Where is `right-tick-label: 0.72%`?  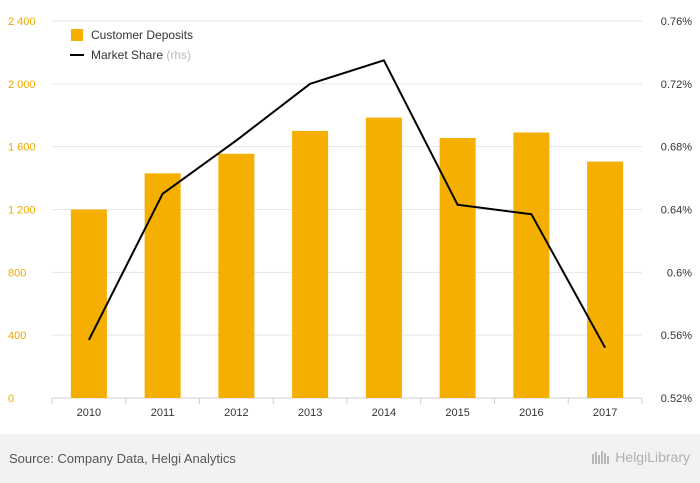
right-tick-label: 0.72% is located at coordinates (676, 85).